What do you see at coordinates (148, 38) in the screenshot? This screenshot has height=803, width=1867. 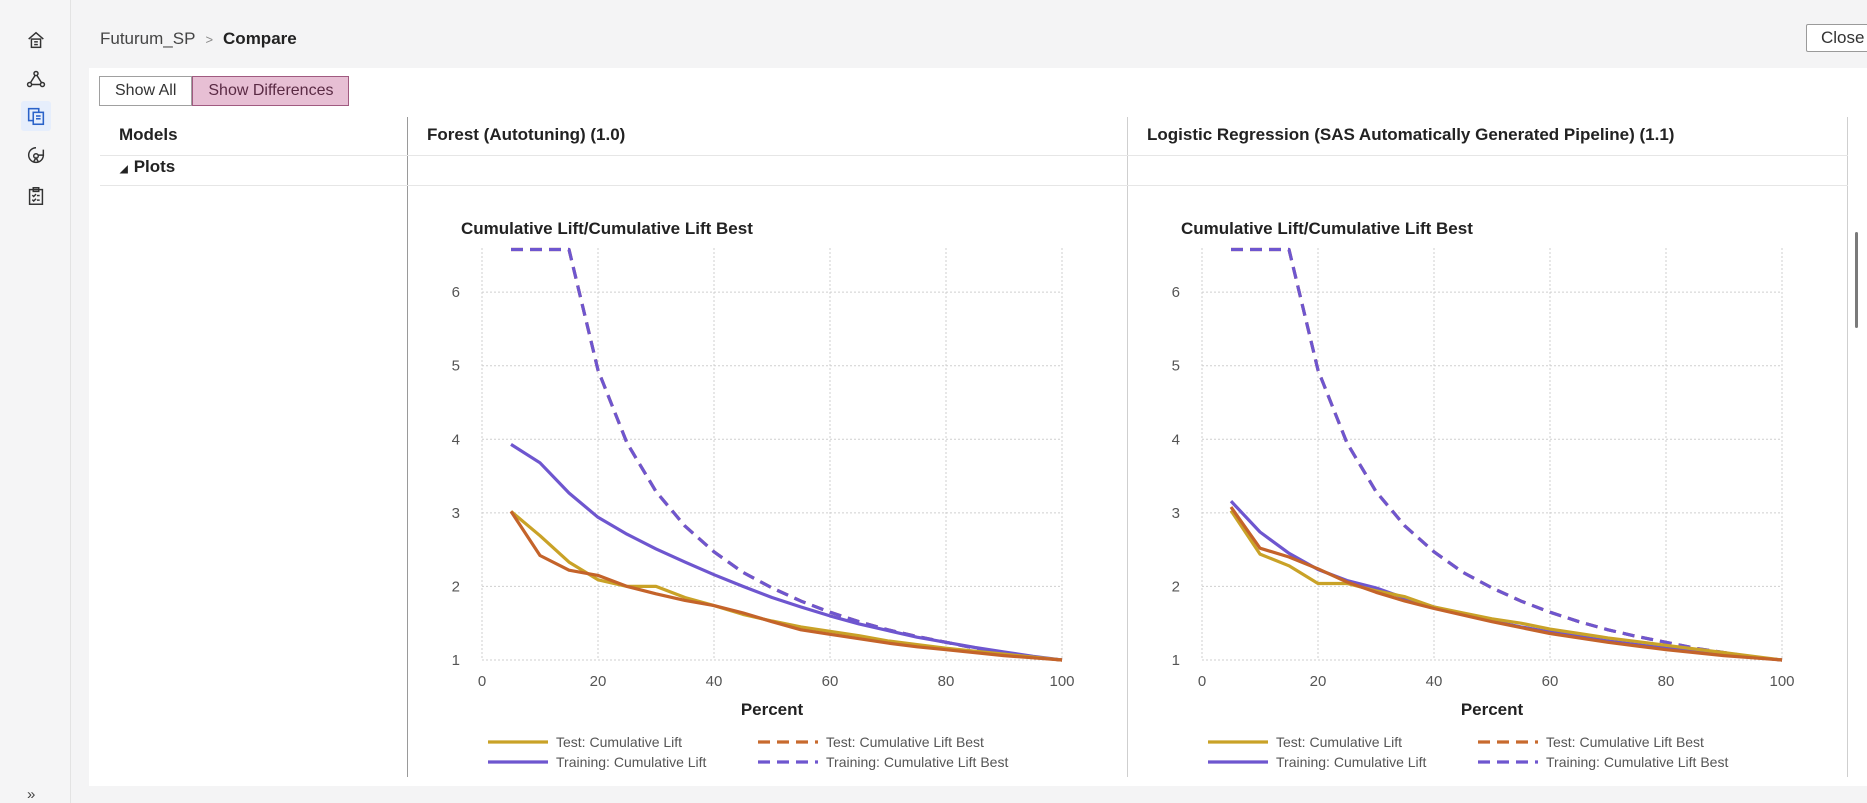 I see `breadcrumb-project-link: Futurum_SP` at bounding box center [148, 38].